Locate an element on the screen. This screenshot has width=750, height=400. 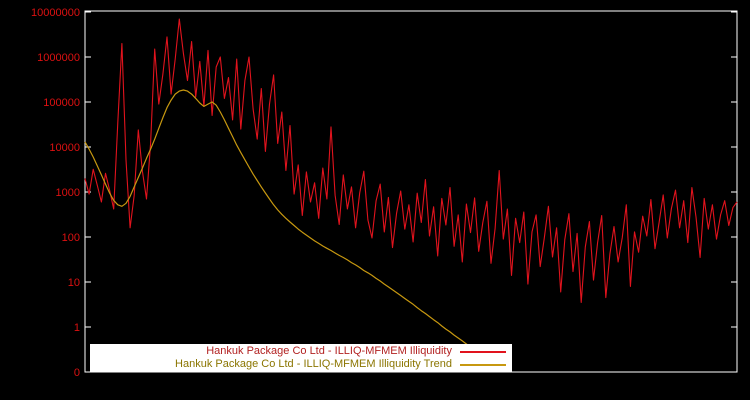
y-axis-tick-label: 10000 is located at coordinates (64, 148).